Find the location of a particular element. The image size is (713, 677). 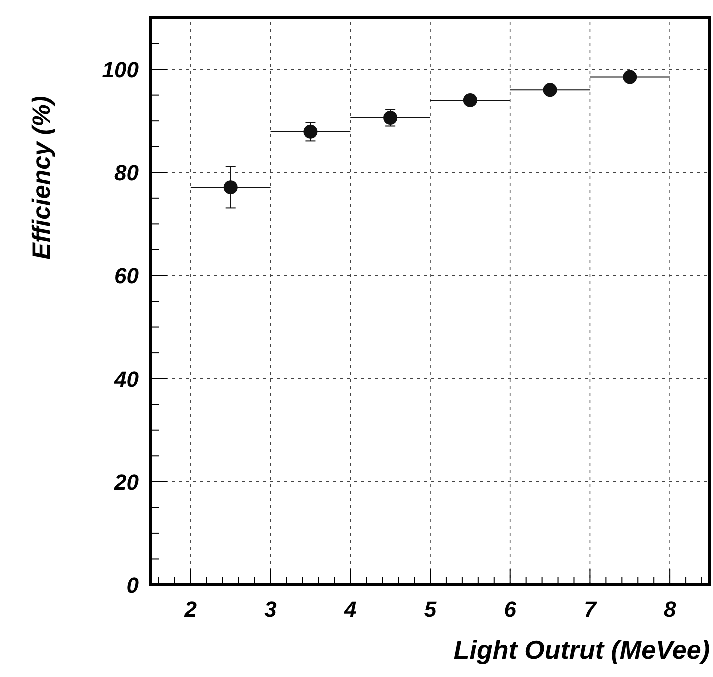

y-tick-label: 100 is located at coordinates (121, 70).